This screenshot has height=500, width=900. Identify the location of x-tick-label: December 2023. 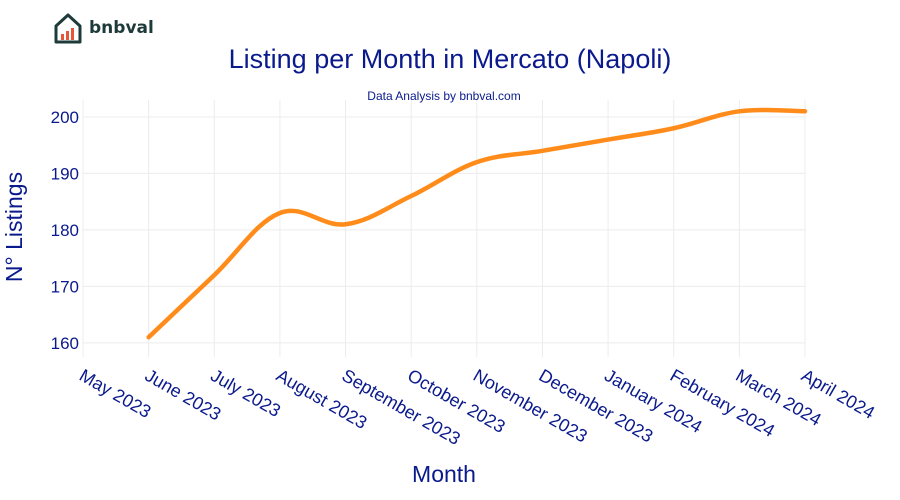
(595, 405).